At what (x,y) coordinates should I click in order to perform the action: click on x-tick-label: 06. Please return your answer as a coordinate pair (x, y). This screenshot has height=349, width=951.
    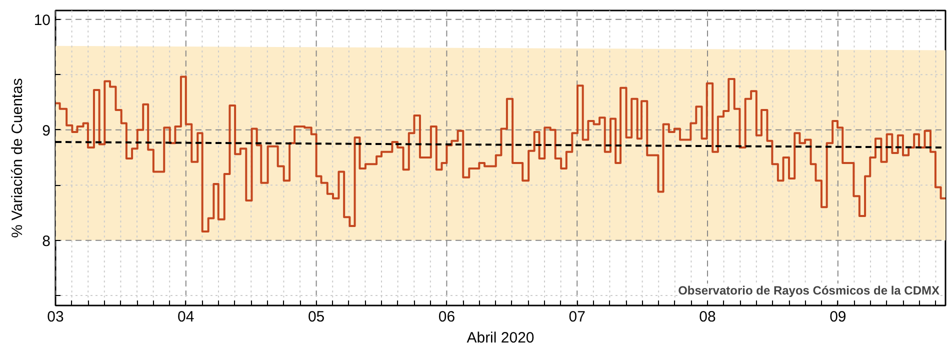
    Looking at the image, I should click on (447, 317).